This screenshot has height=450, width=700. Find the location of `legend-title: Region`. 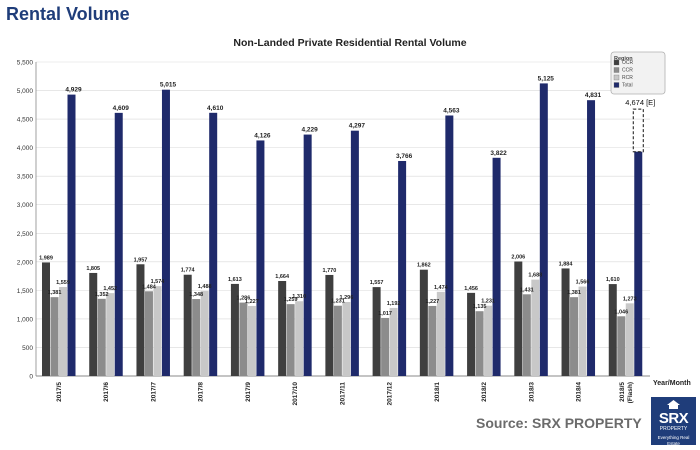

legend-title: Region is located at coordinates (623, 59).